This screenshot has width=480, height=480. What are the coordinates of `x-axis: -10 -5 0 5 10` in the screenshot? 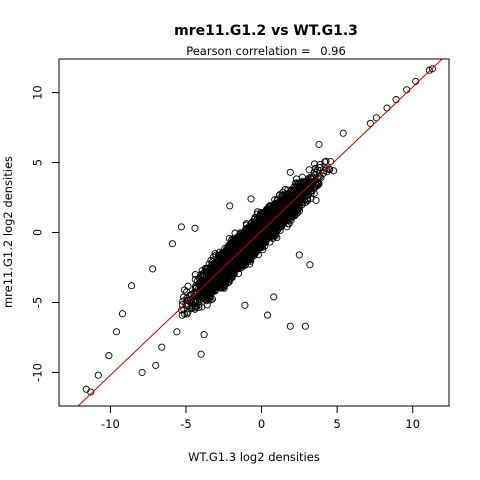 It's located at (260, 418).